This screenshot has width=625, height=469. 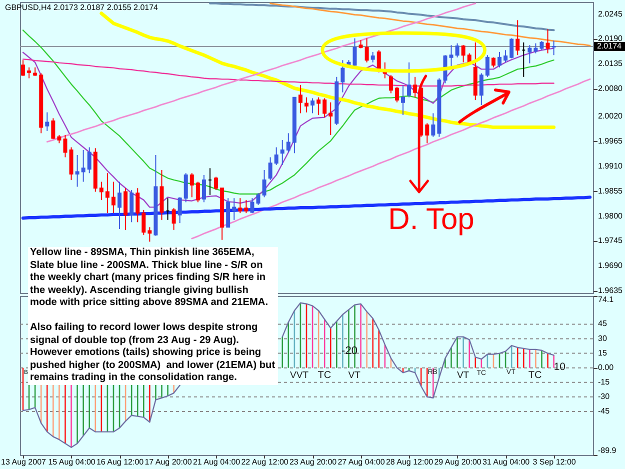 What do you see at coordinates (362, 462) in the screenshot?
I see `x-tick-label: 27 Aug 04:00` at bounding box center [362, 462].